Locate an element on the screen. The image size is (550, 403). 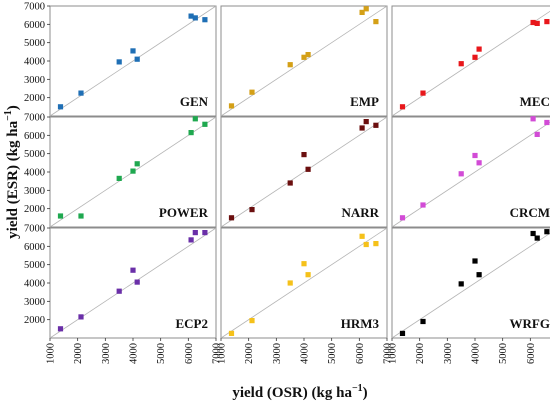
panel-hrm3: HRM3 is located at coordinates (304, 283).